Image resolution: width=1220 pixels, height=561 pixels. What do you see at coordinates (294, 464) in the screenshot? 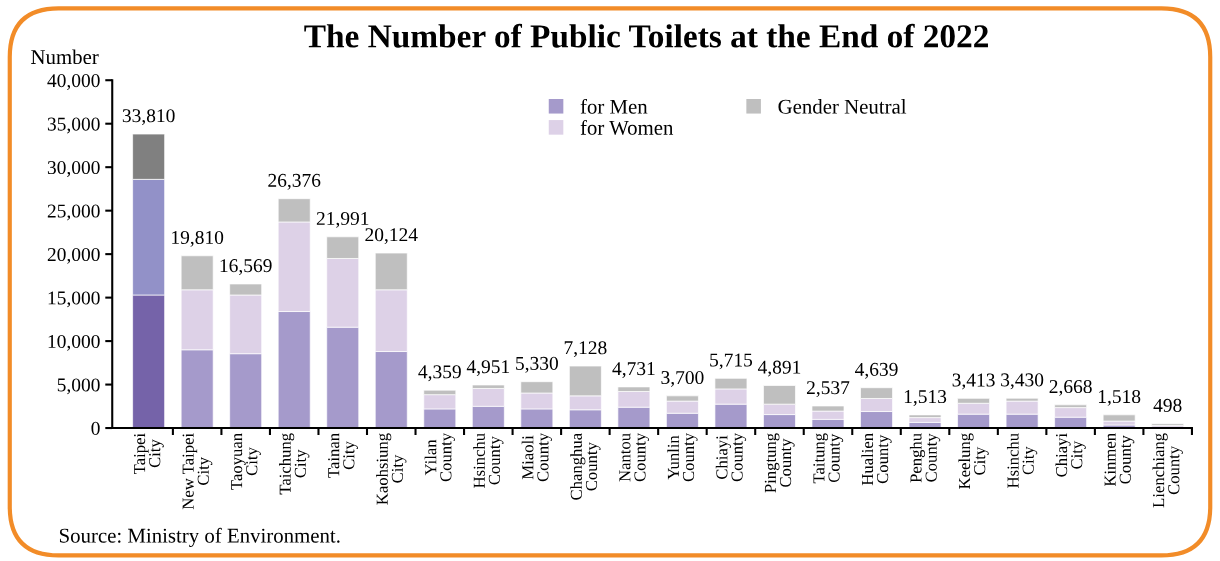
I see `x-tick-label: Taichung City` at bounding box center [294, 464].